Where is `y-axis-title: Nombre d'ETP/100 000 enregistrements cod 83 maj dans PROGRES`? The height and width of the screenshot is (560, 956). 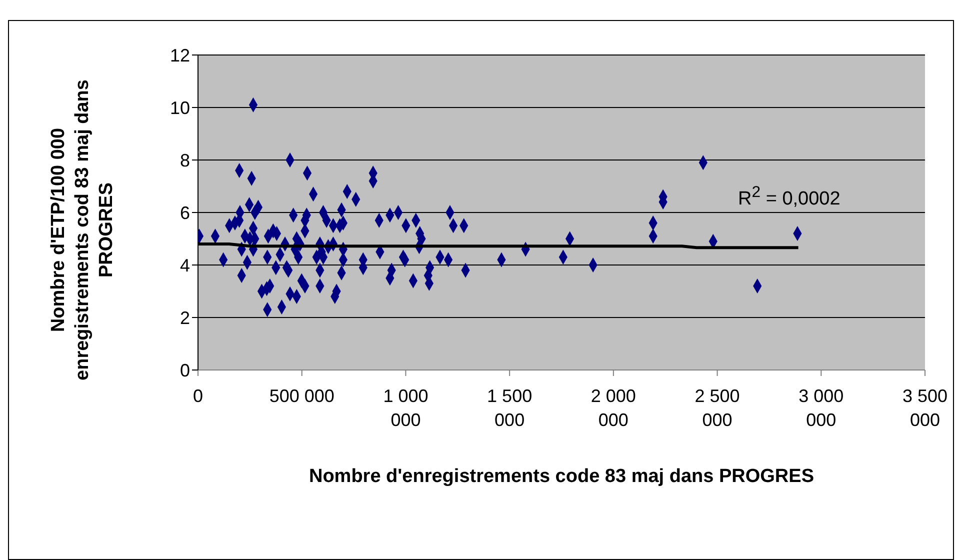
y-axis-title: Nombre d'ETP/100 000 enregistrements cod 83 maj dans PROGRES is located at coordinates (82, 230).